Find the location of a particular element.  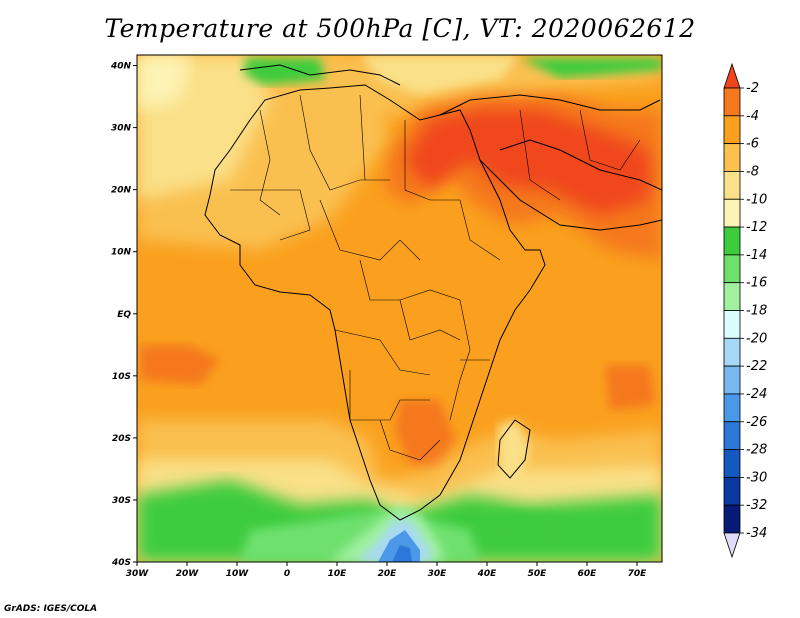

lon-tick-label: 50E is located at coordinates (538, 574).